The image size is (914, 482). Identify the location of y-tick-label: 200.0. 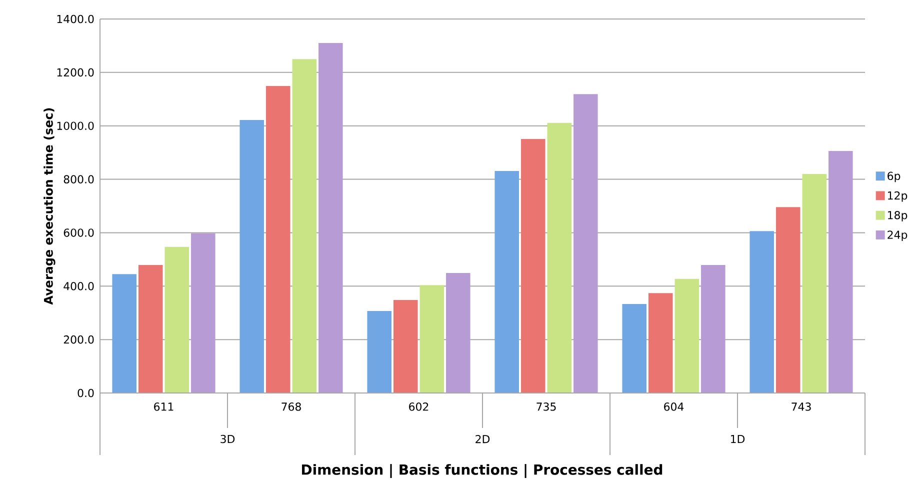
(79, 339).